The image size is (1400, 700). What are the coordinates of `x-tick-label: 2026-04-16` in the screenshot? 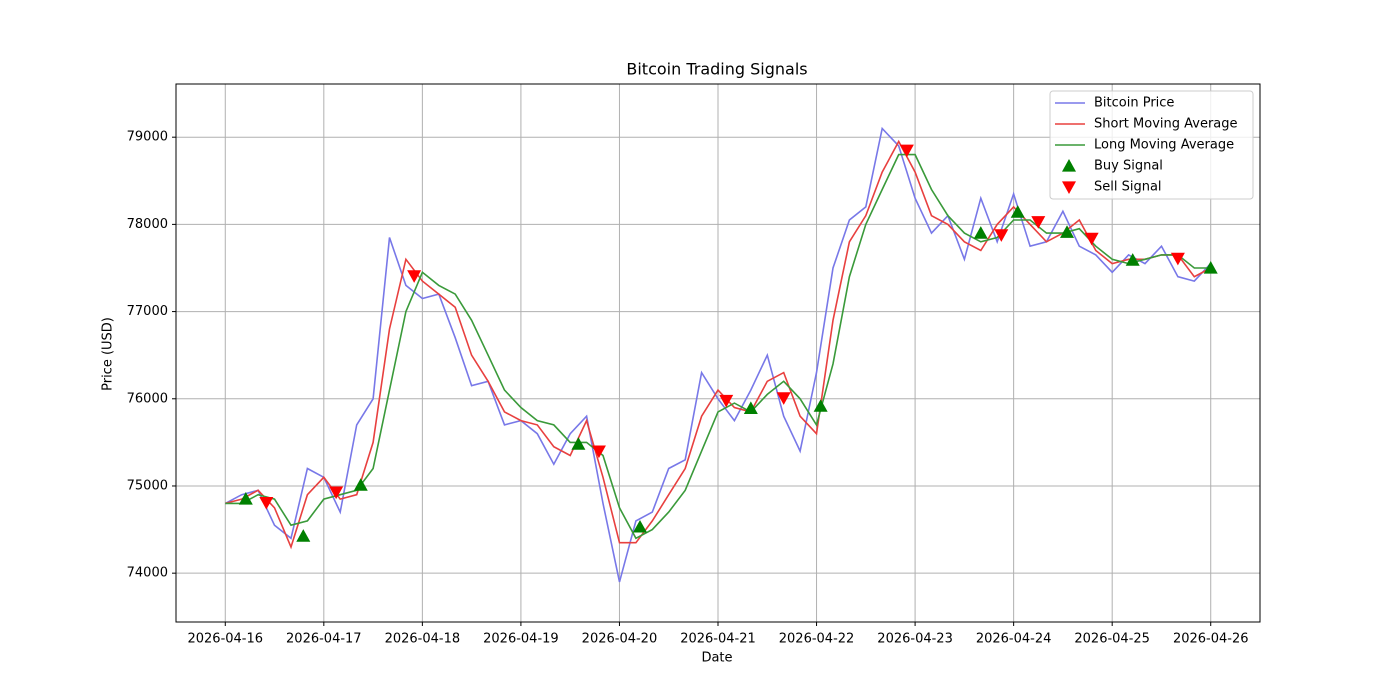 It's located at (225, 639).